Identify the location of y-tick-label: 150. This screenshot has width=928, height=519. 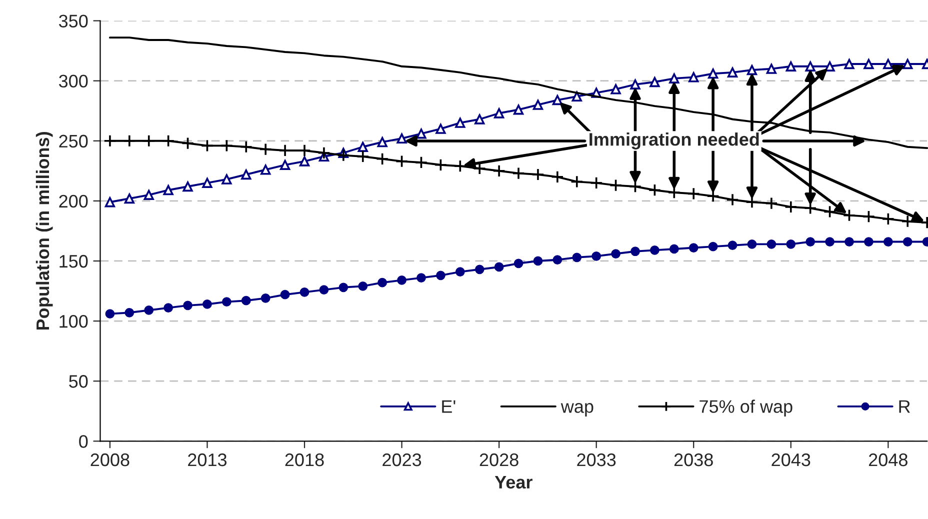
(74, 261).